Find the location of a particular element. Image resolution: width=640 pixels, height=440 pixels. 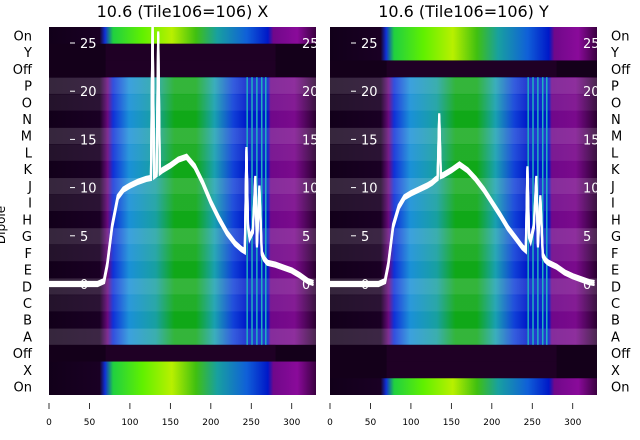

overlay-ytick-label-right: 0 is located at coordinates (587, 285).